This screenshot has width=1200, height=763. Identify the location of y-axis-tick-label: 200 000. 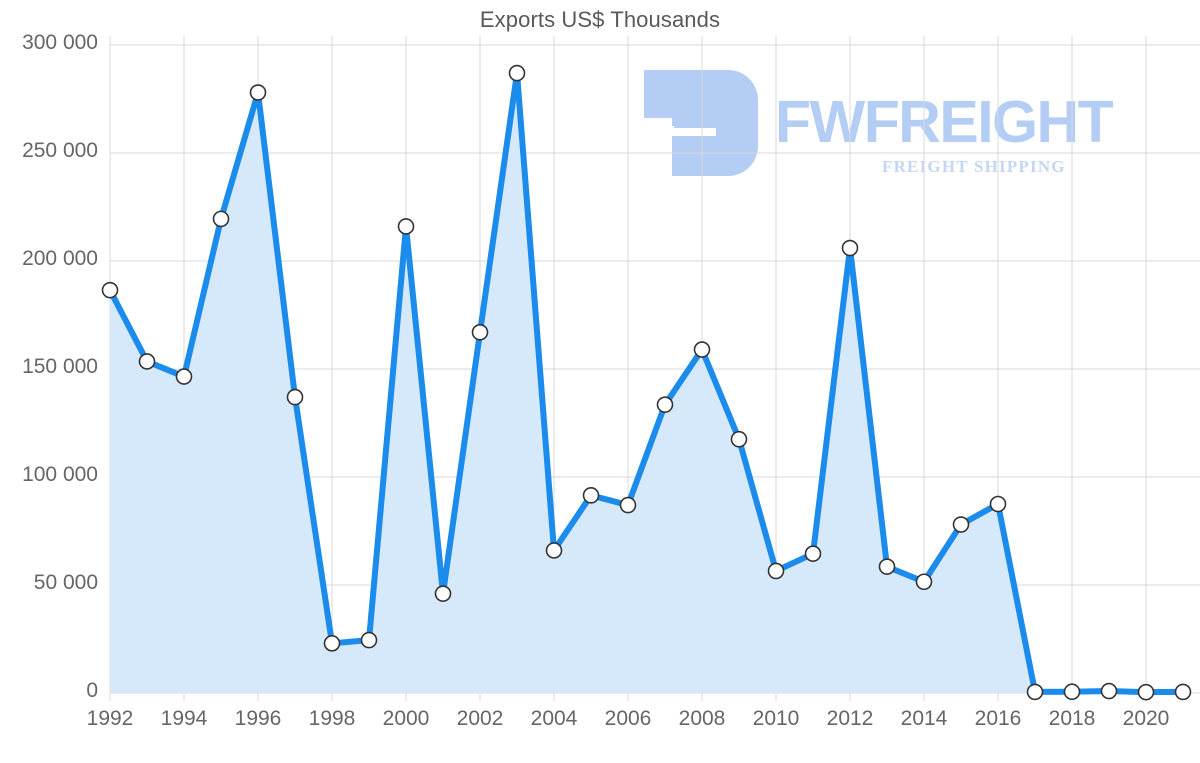
(60, 258).